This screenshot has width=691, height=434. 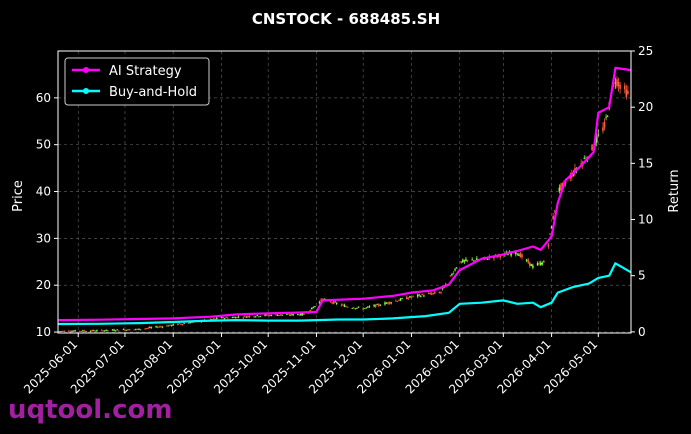 What do you see at coordinates (642, 191) in the screenshot?
I see `y-axis-right: 0 5 10 15 20 25` at bounding box center [642, 191].